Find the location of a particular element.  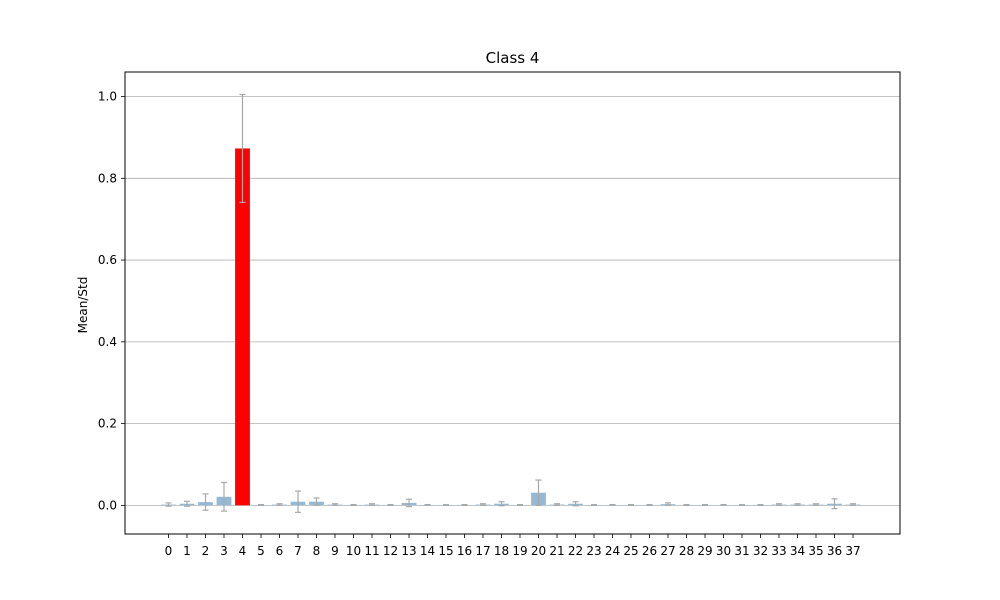

chart-title: Class 4 is located at coordinates (513, 58).